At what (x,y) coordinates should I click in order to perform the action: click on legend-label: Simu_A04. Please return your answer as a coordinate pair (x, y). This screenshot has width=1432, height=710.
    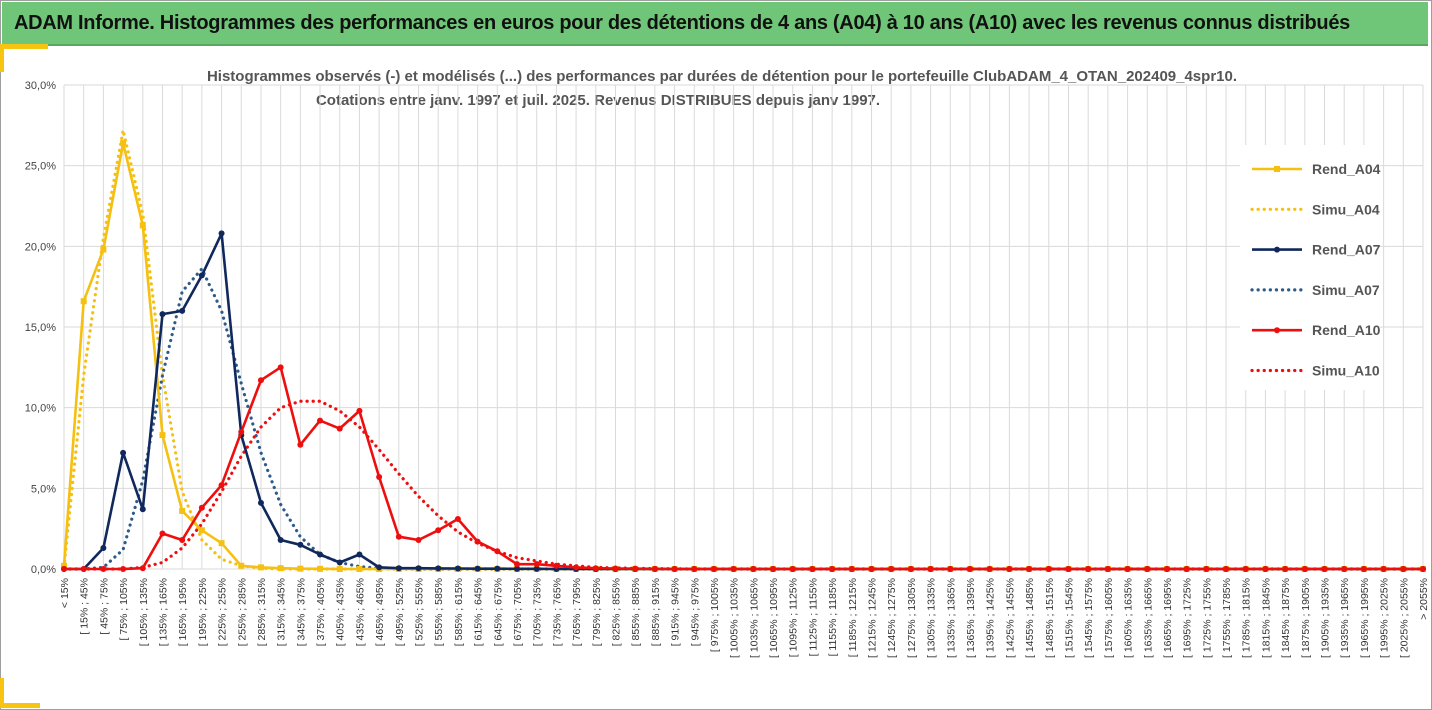
    Looking at the image, I should click on (1346, 209).